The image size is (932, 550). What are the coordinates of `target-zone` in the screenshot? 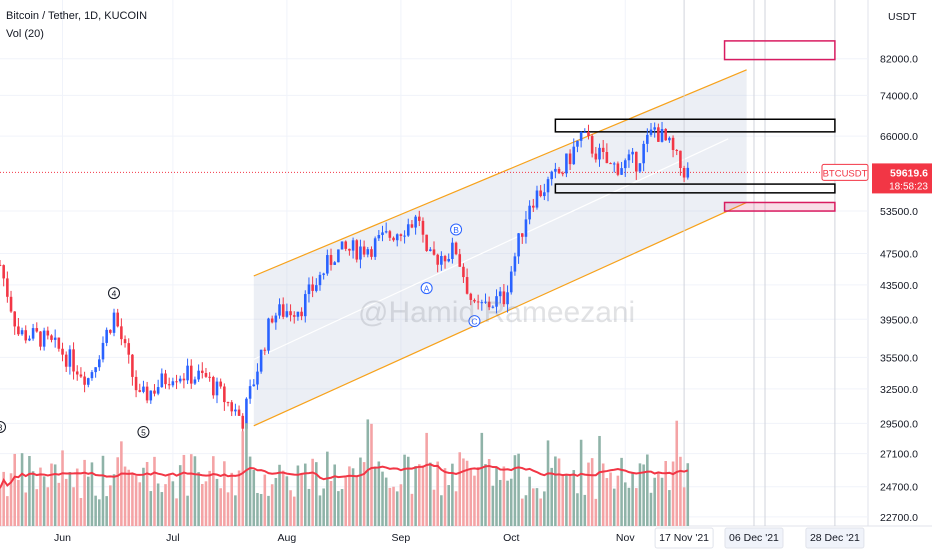 It's located at (779, 50).